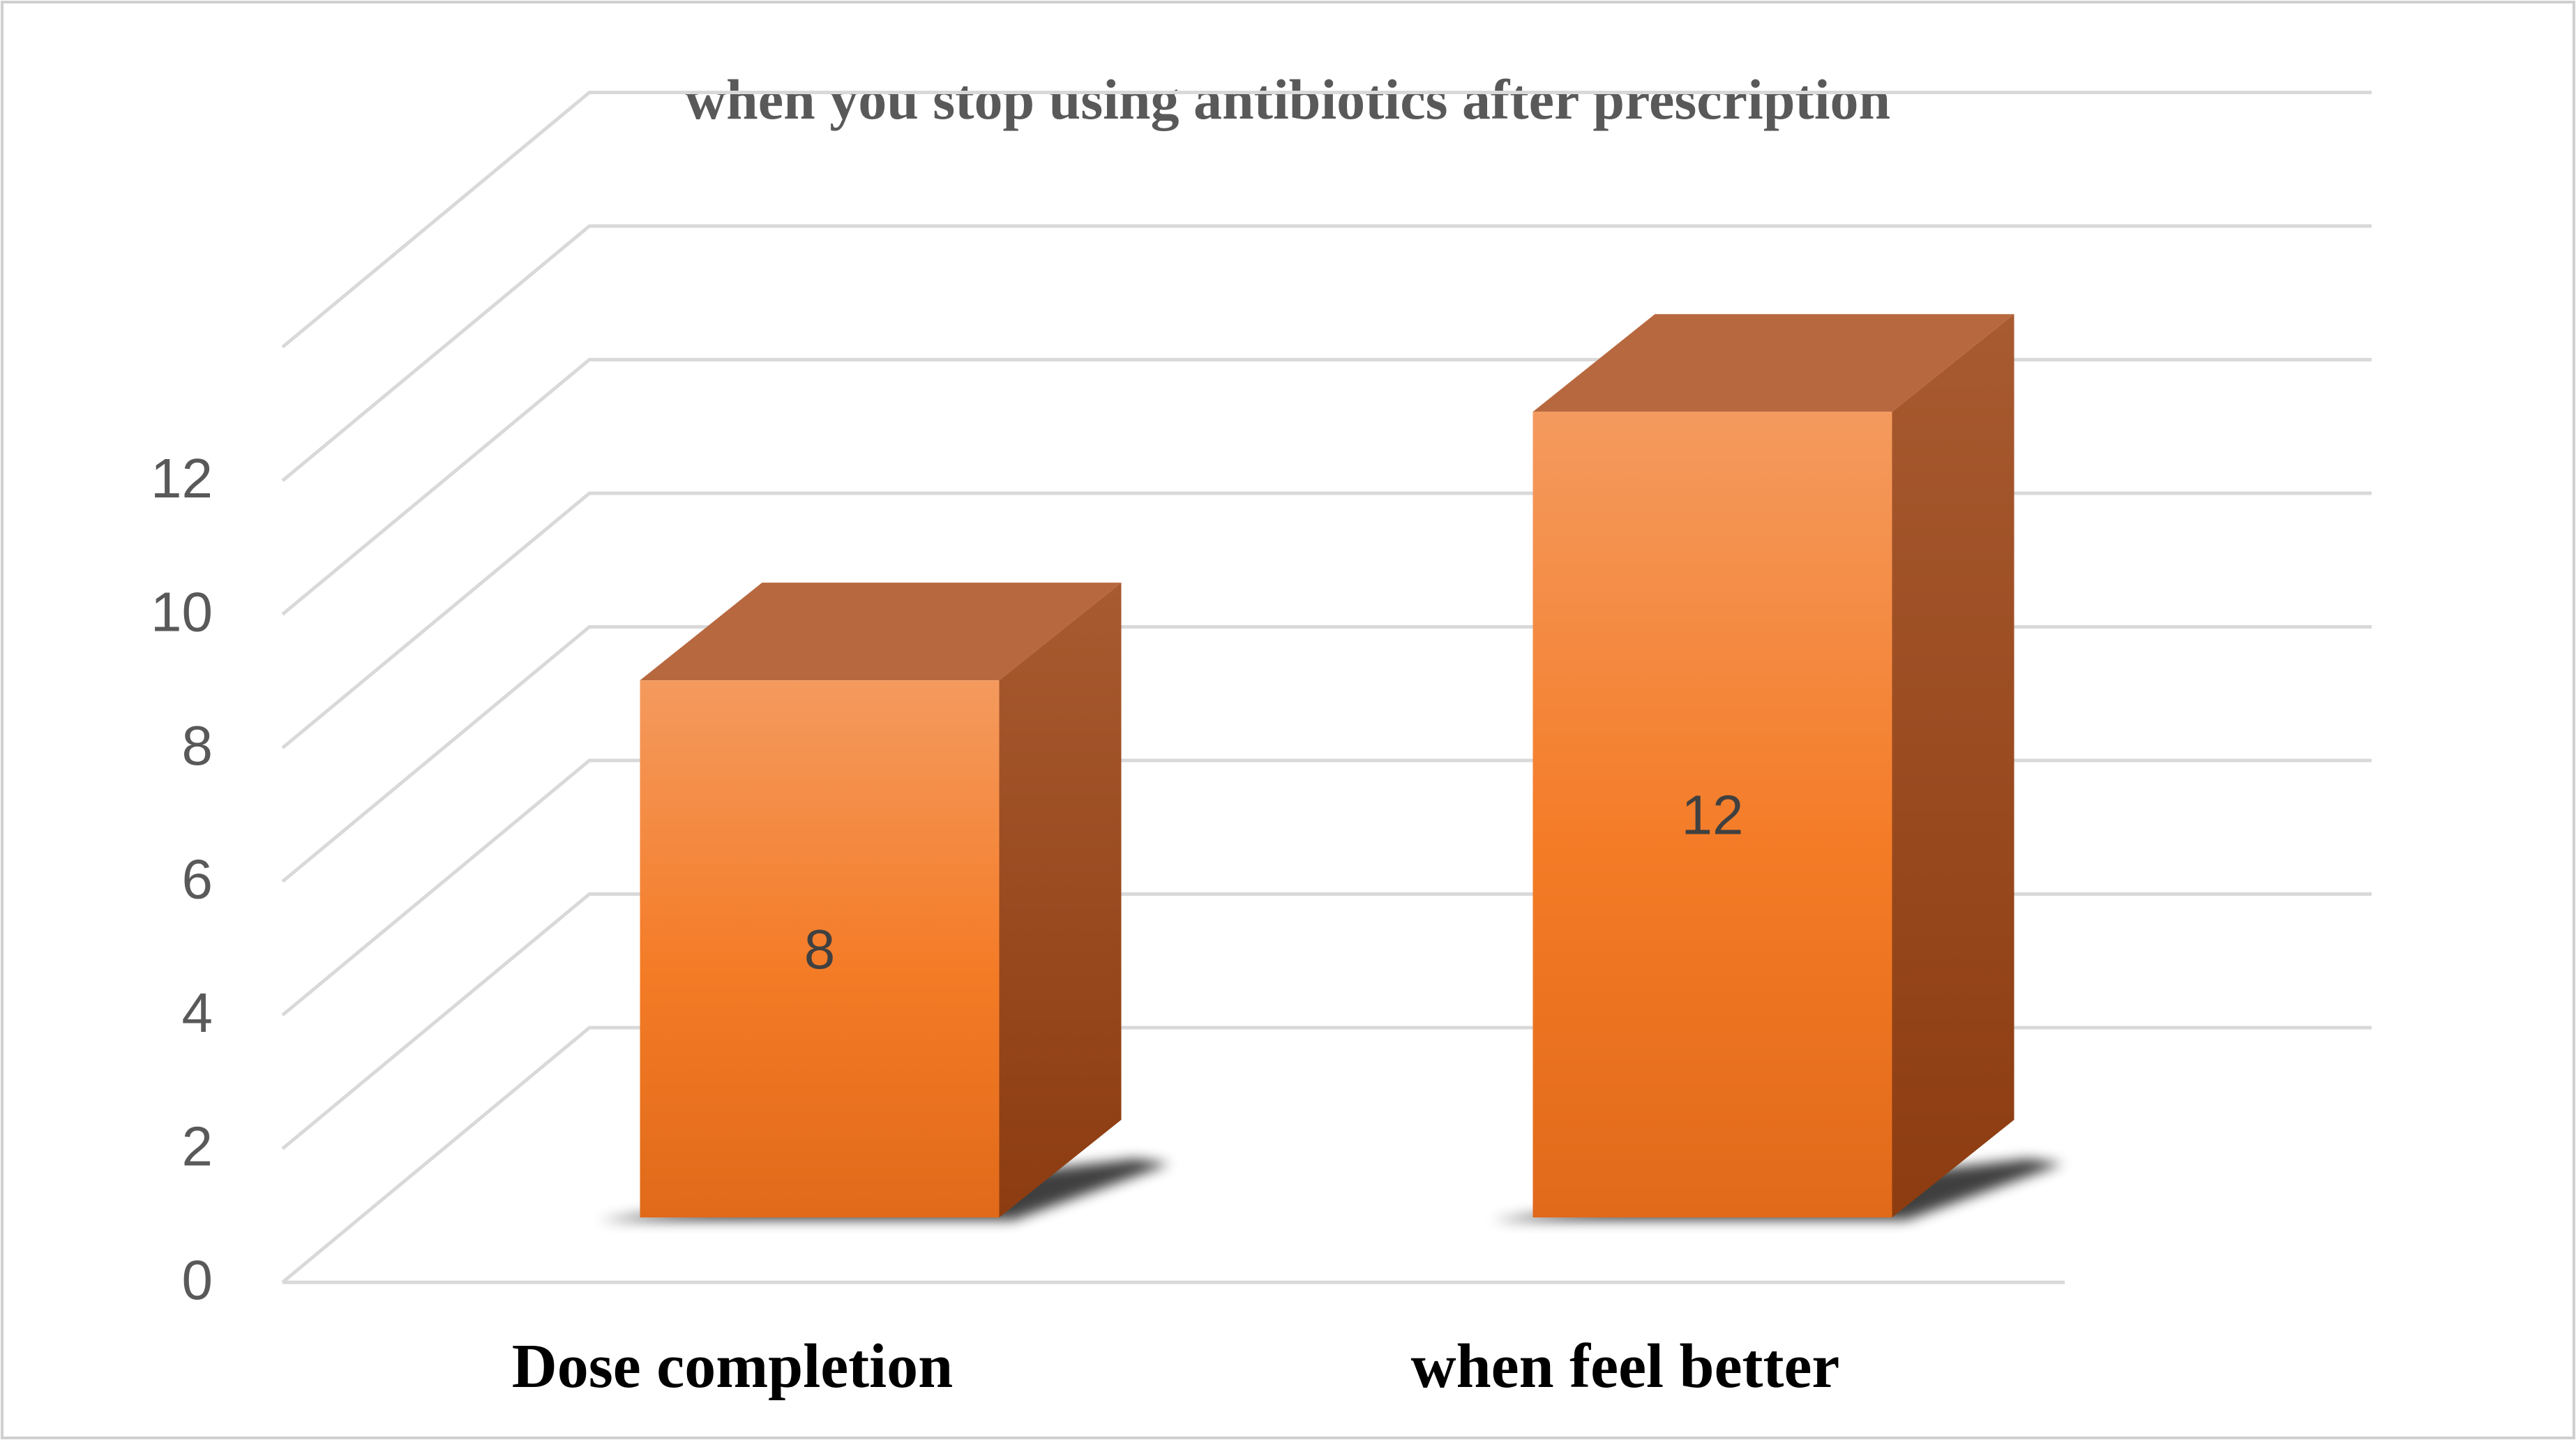  What do you see at coordinates (197, 745) in the screenshot?
I see `y-tick-label: 8` at bounding box center [197, 745].